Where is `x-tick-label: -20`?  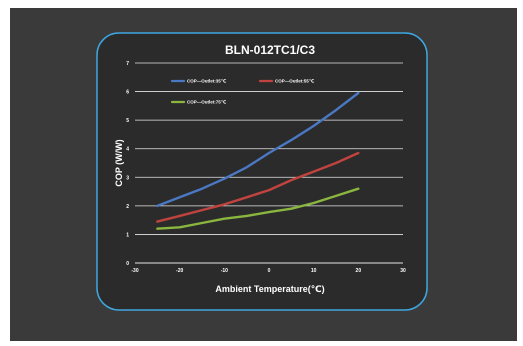
x-tick-label: -20 is located at coordinates (179, 271).